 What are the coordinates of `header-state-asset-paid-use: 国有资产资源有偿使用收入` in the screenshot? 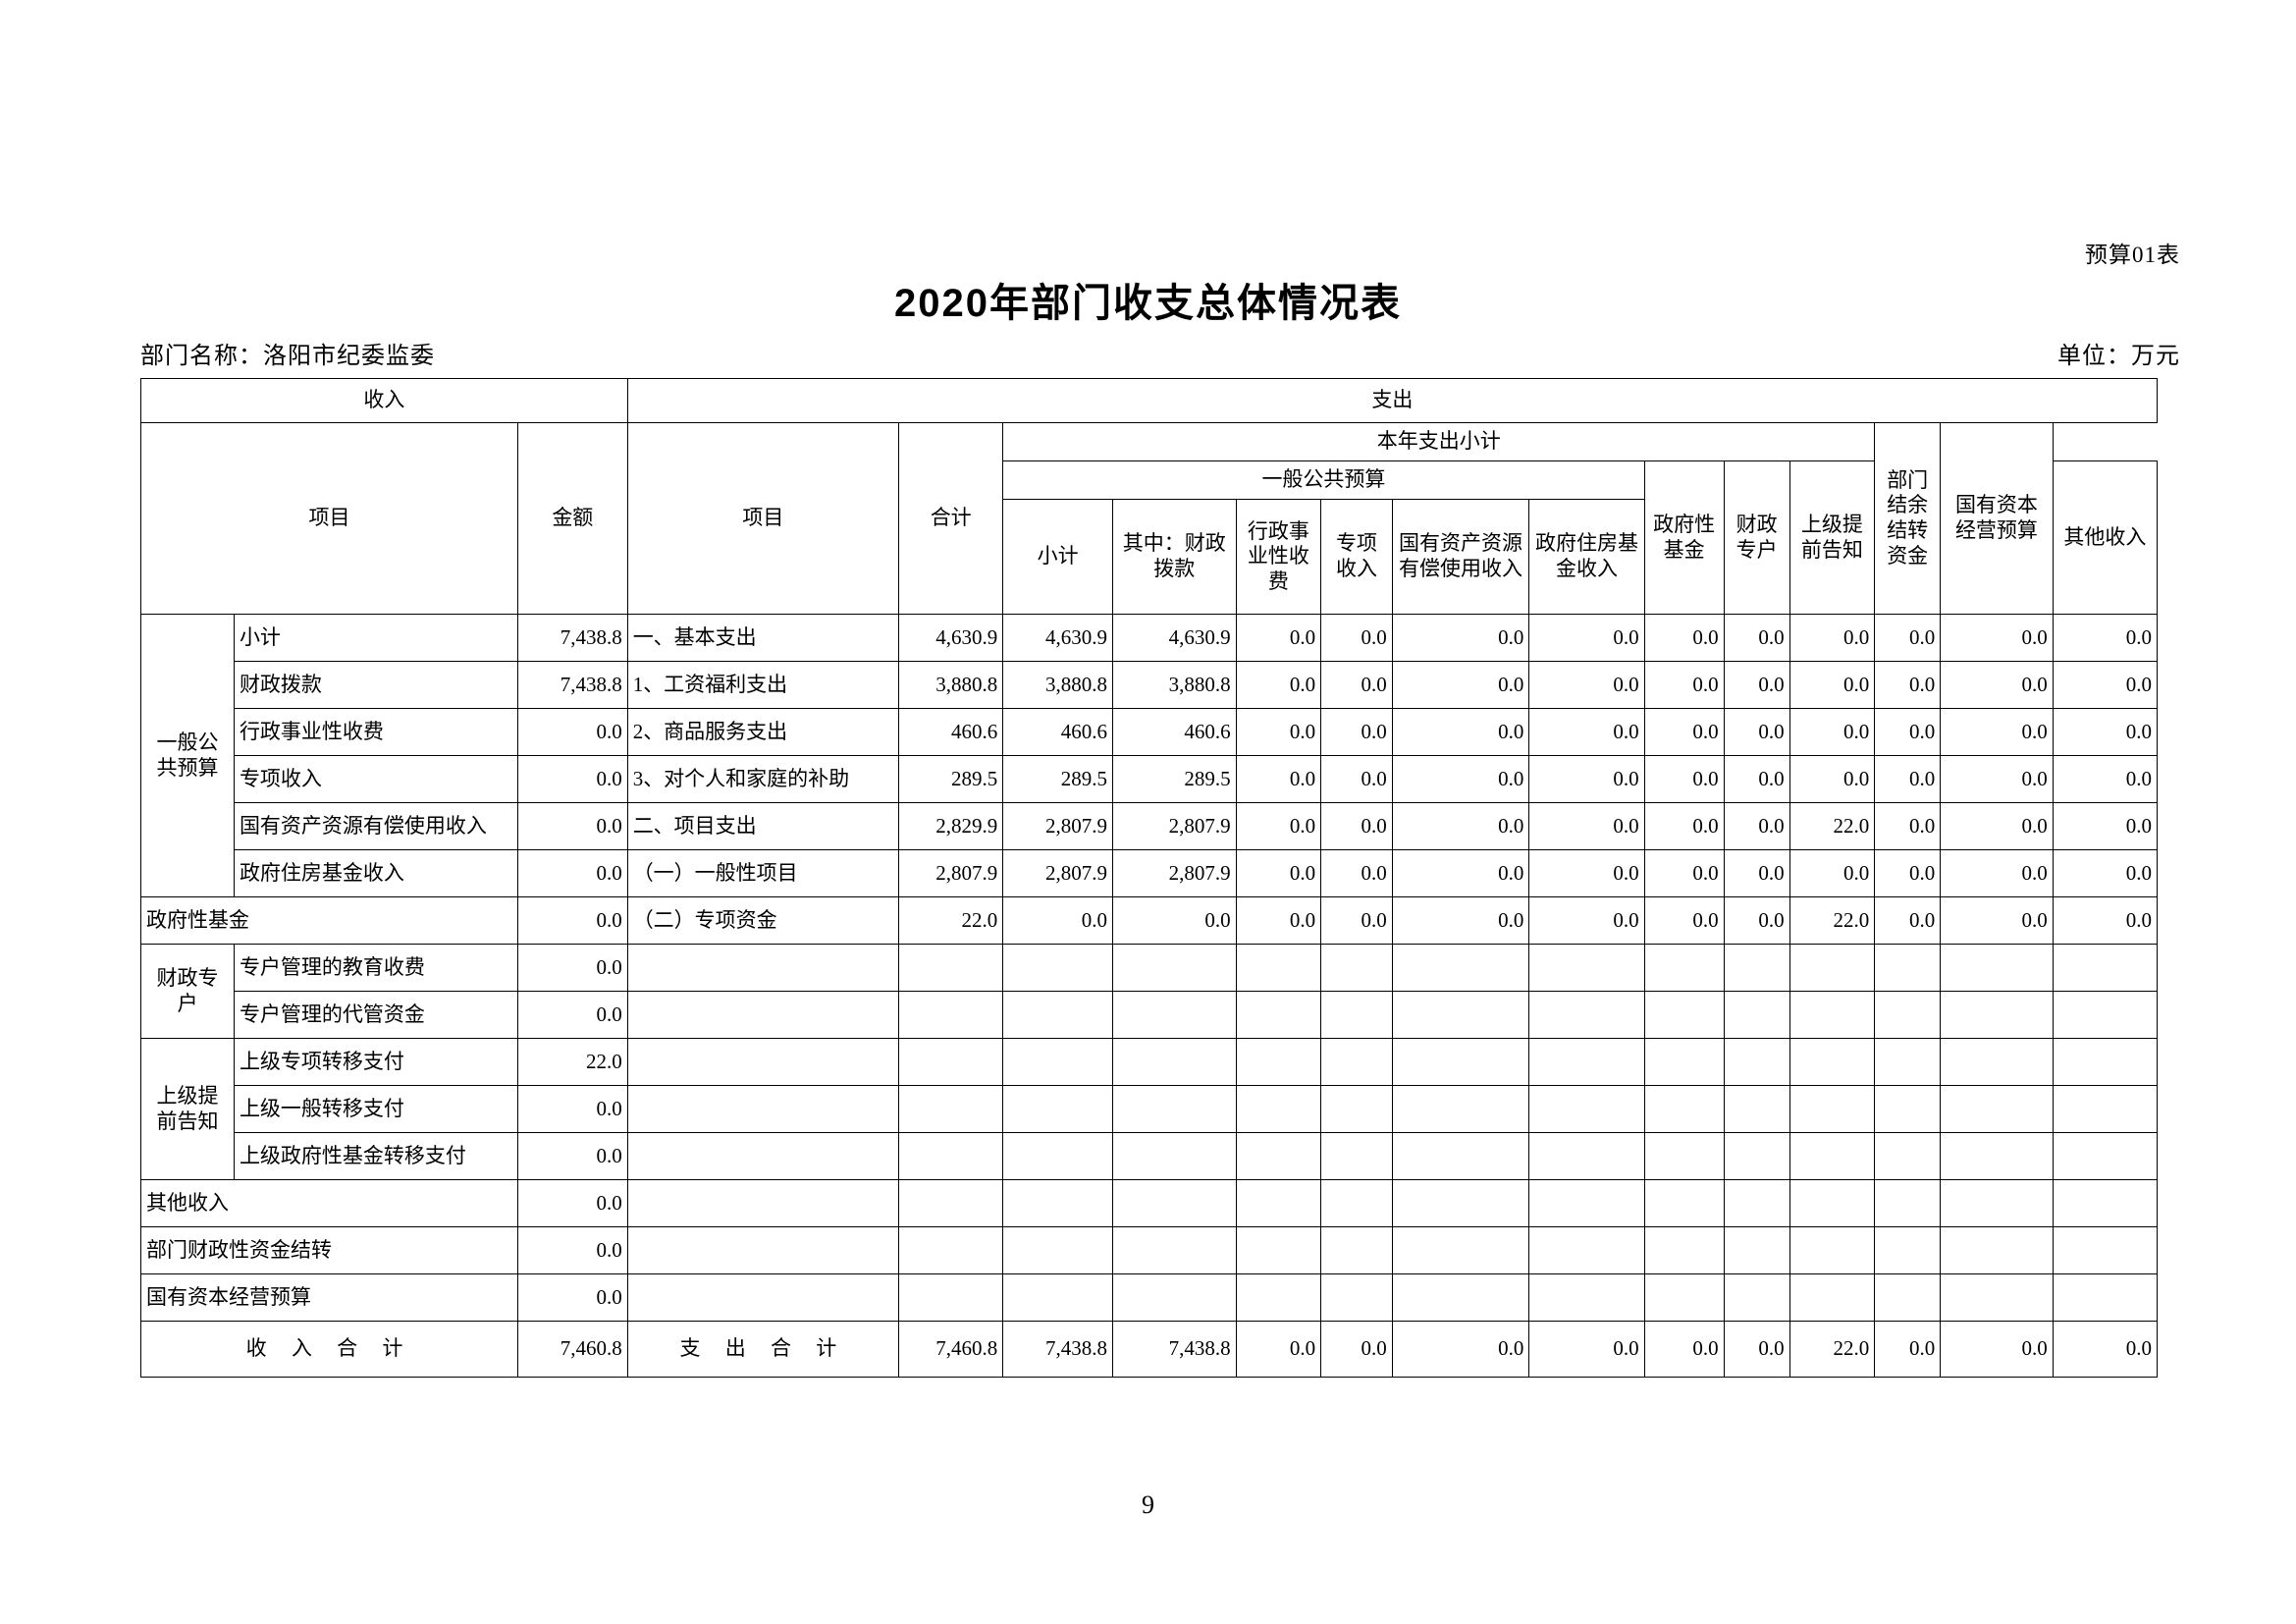 It's located at (1460, 557).